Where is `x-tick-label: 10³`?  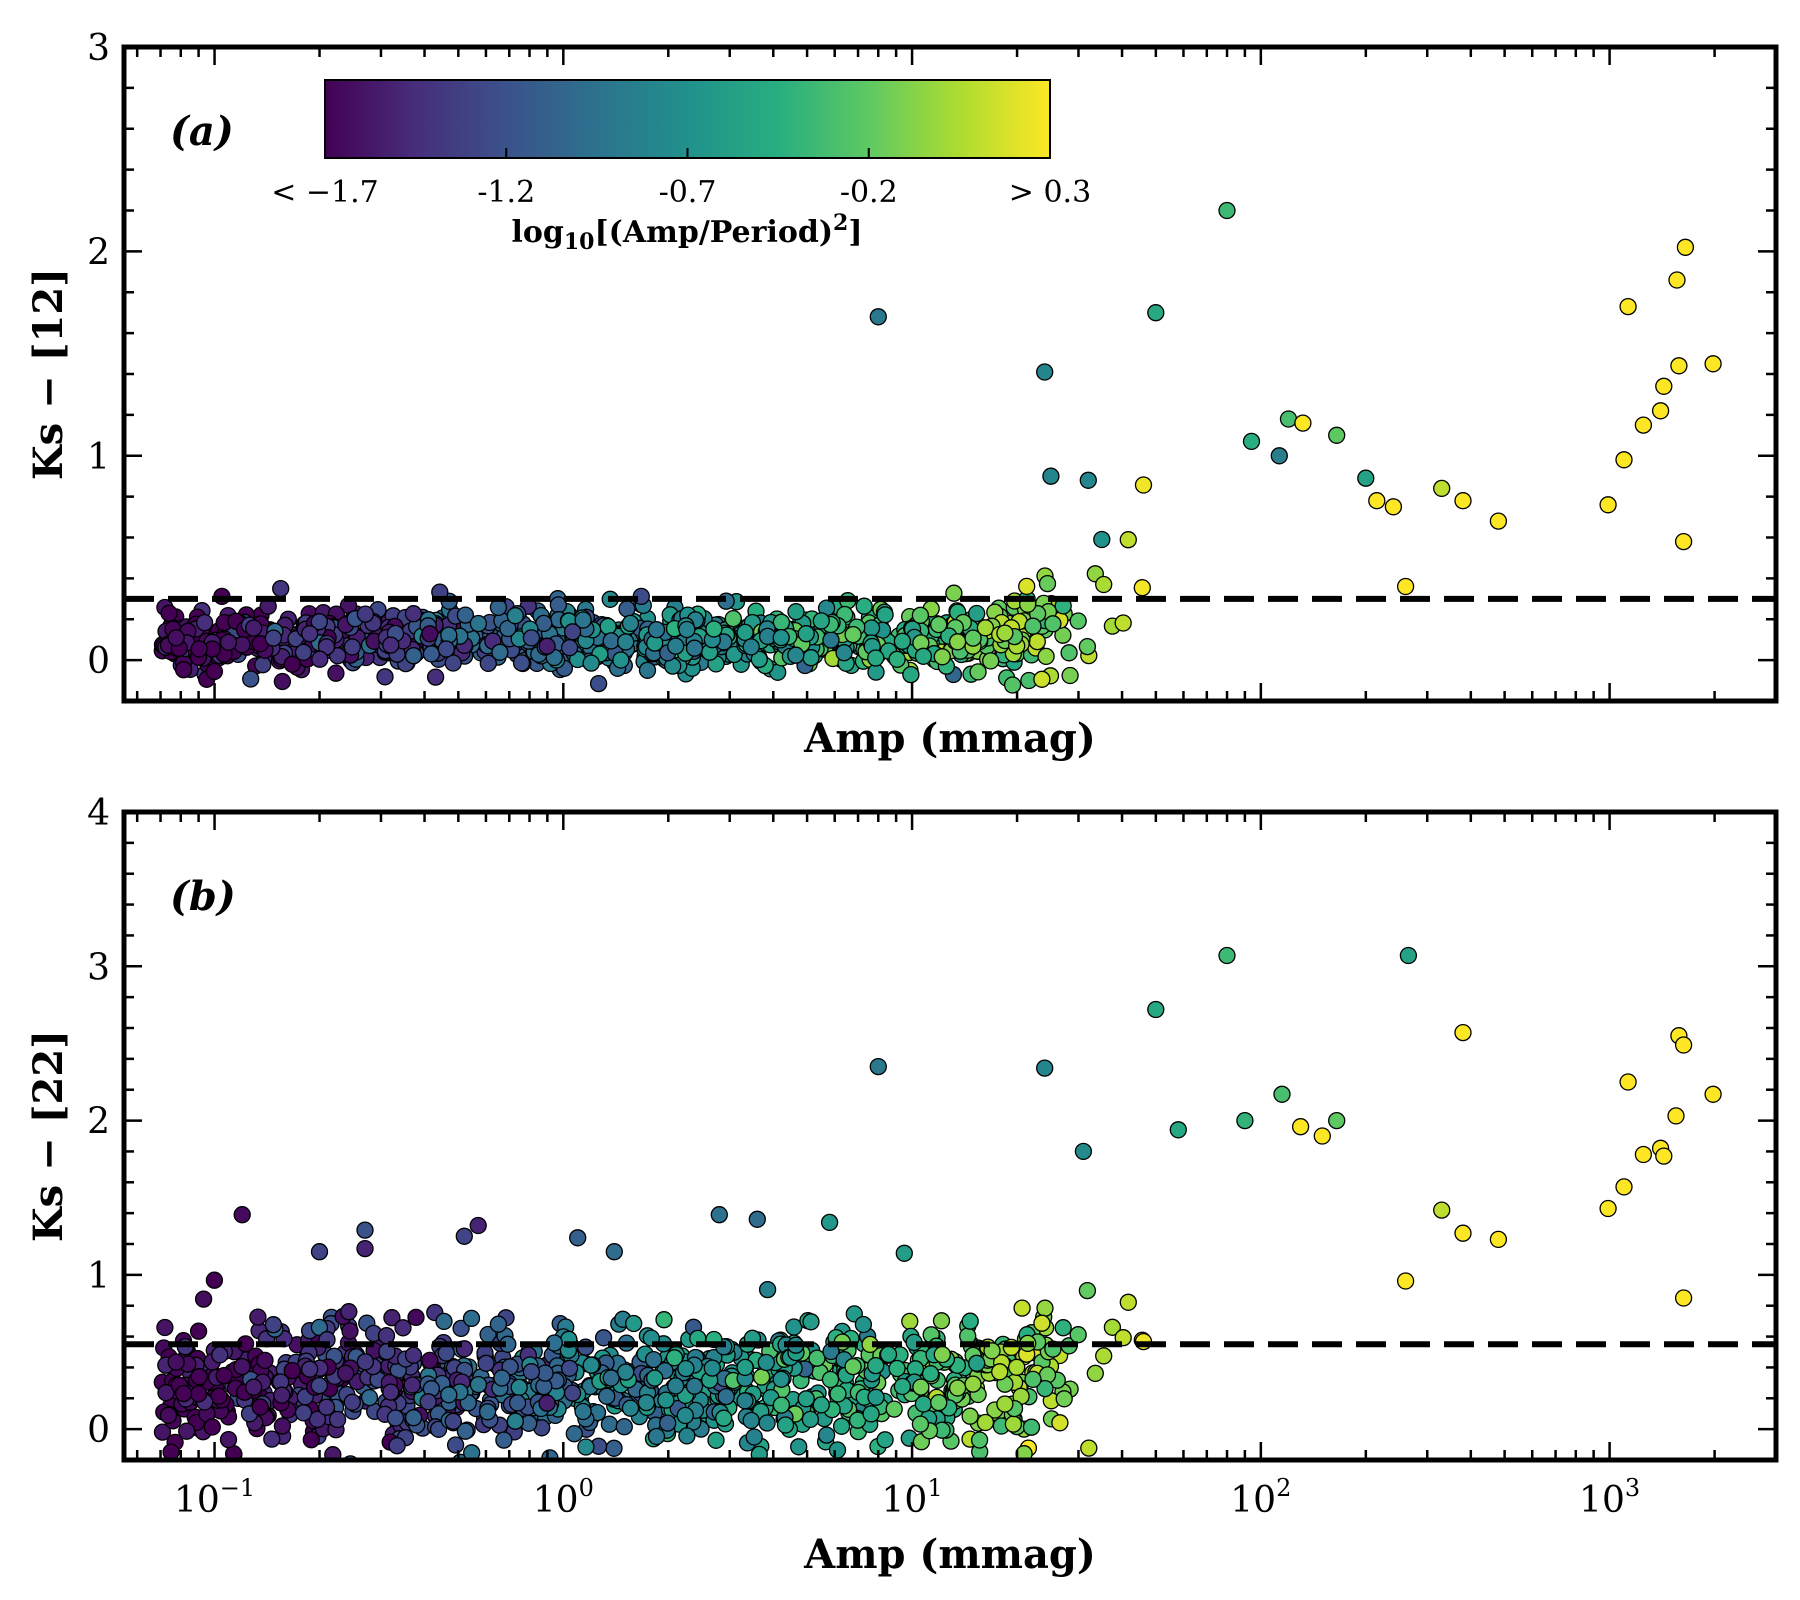
x-tick-label: 10³ is located at coordinates (1609, 1497).